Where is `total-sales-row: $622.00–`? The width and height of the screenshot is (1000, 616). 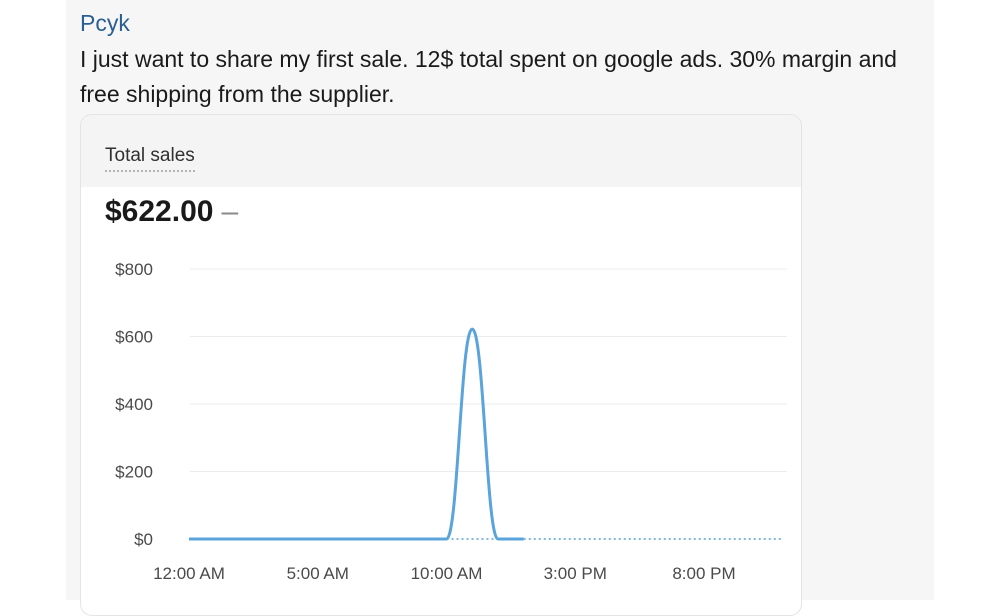
total-sales-row: $622.00– is located at coordinates (171, 212).